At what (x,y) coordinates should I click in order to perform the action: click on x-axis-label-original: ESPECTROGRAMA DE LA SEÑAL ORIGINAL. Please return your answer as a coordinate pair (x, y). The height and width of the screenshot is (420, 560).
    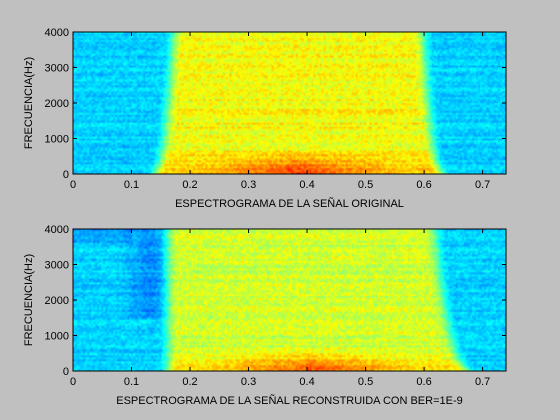
    Looking at the image, I should click on (289, 203).